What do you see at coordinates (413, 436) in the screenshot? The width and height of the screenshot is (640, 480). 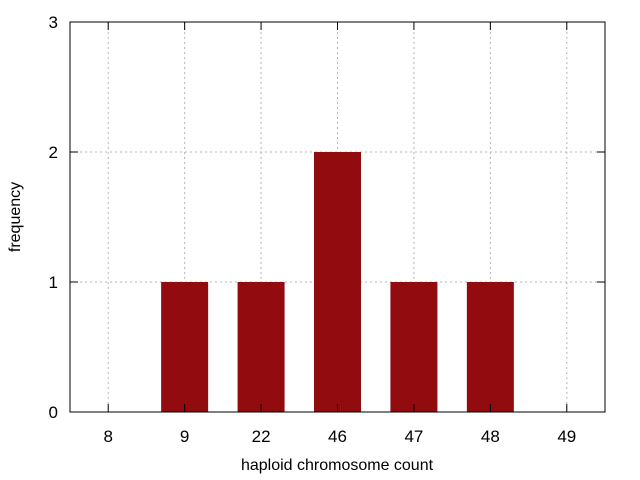 I see `x-tick-label: 47` at bounding box center [413, 436].